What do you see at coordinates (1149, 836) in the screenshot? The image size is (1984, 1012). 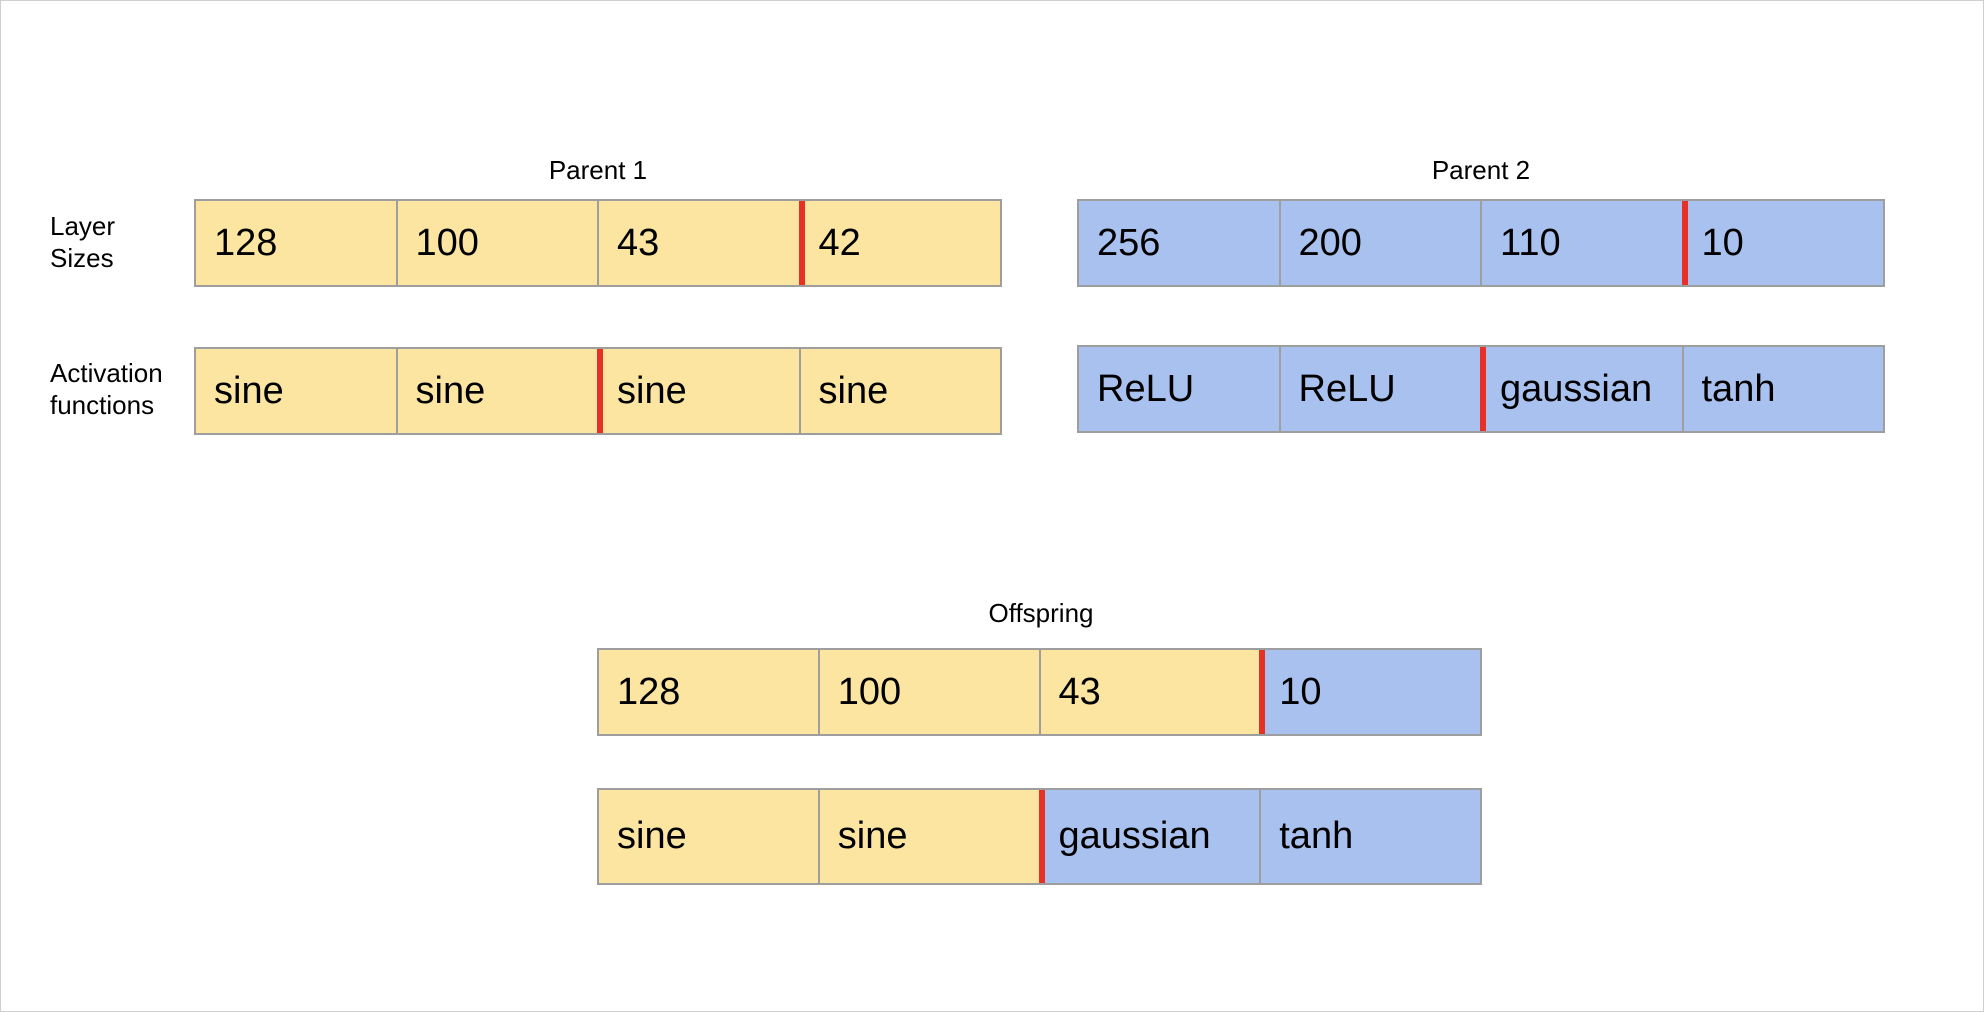 I see `offspring-activation-cell-from-parent2: gaussian` at bounding box center [1149, 836].